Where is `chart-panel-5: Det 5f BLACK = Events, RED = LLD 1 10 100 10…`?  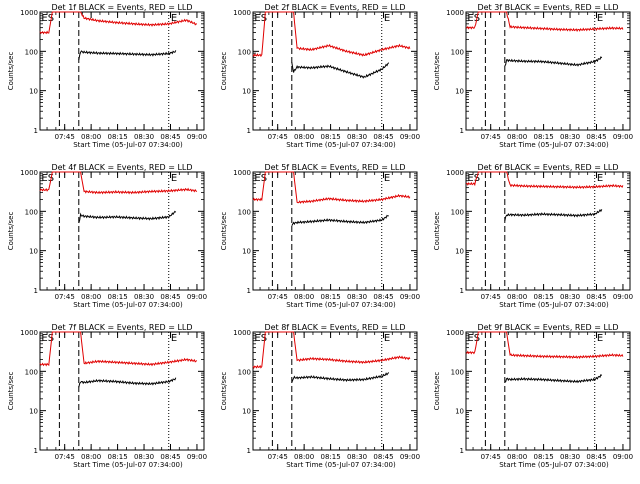
chart-panel-5: Det 5f BLACK = Events, RED = LLD 1 10 100 10… is located at coordinates (320, 236).